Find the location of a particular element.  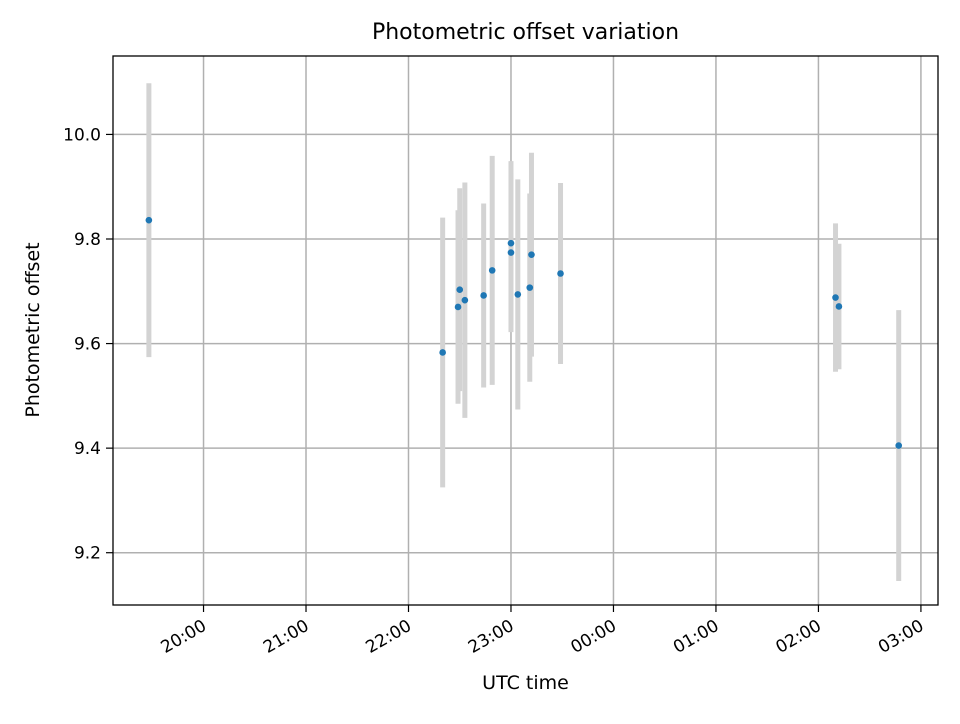

x-tick-label: 21:00 is located at coordinates (286, 637).